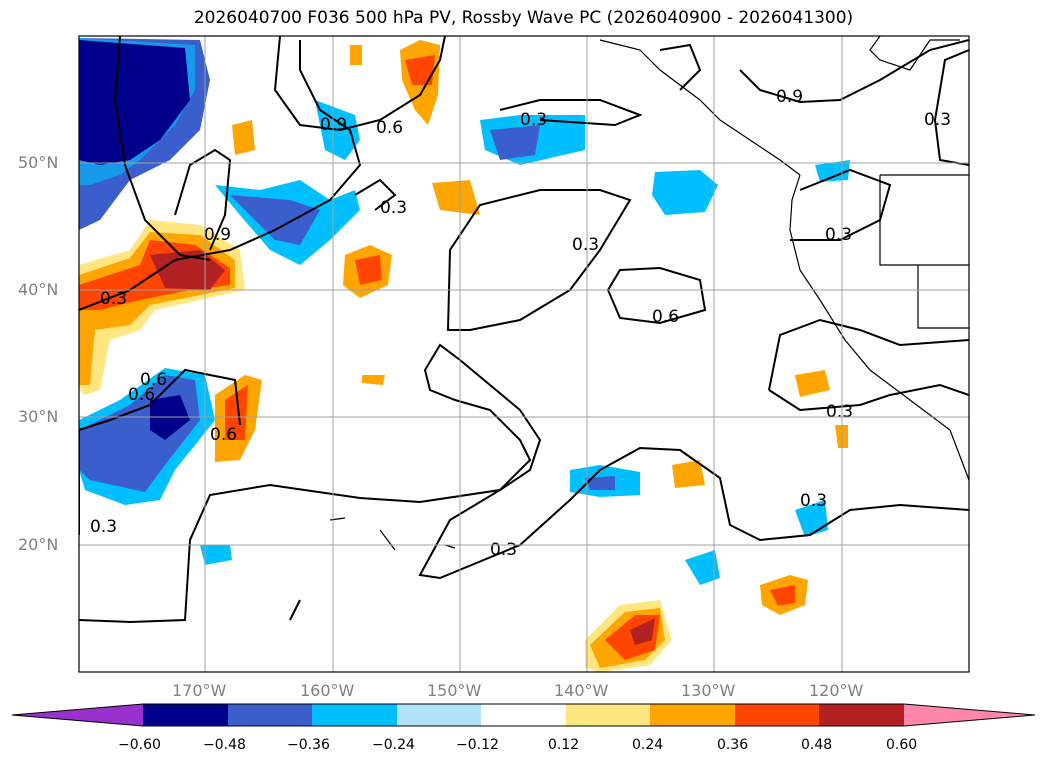  Describe the element at coordinates (817, 745) in the screenshot. I see `colorbar-tick: 0.48` at that location.